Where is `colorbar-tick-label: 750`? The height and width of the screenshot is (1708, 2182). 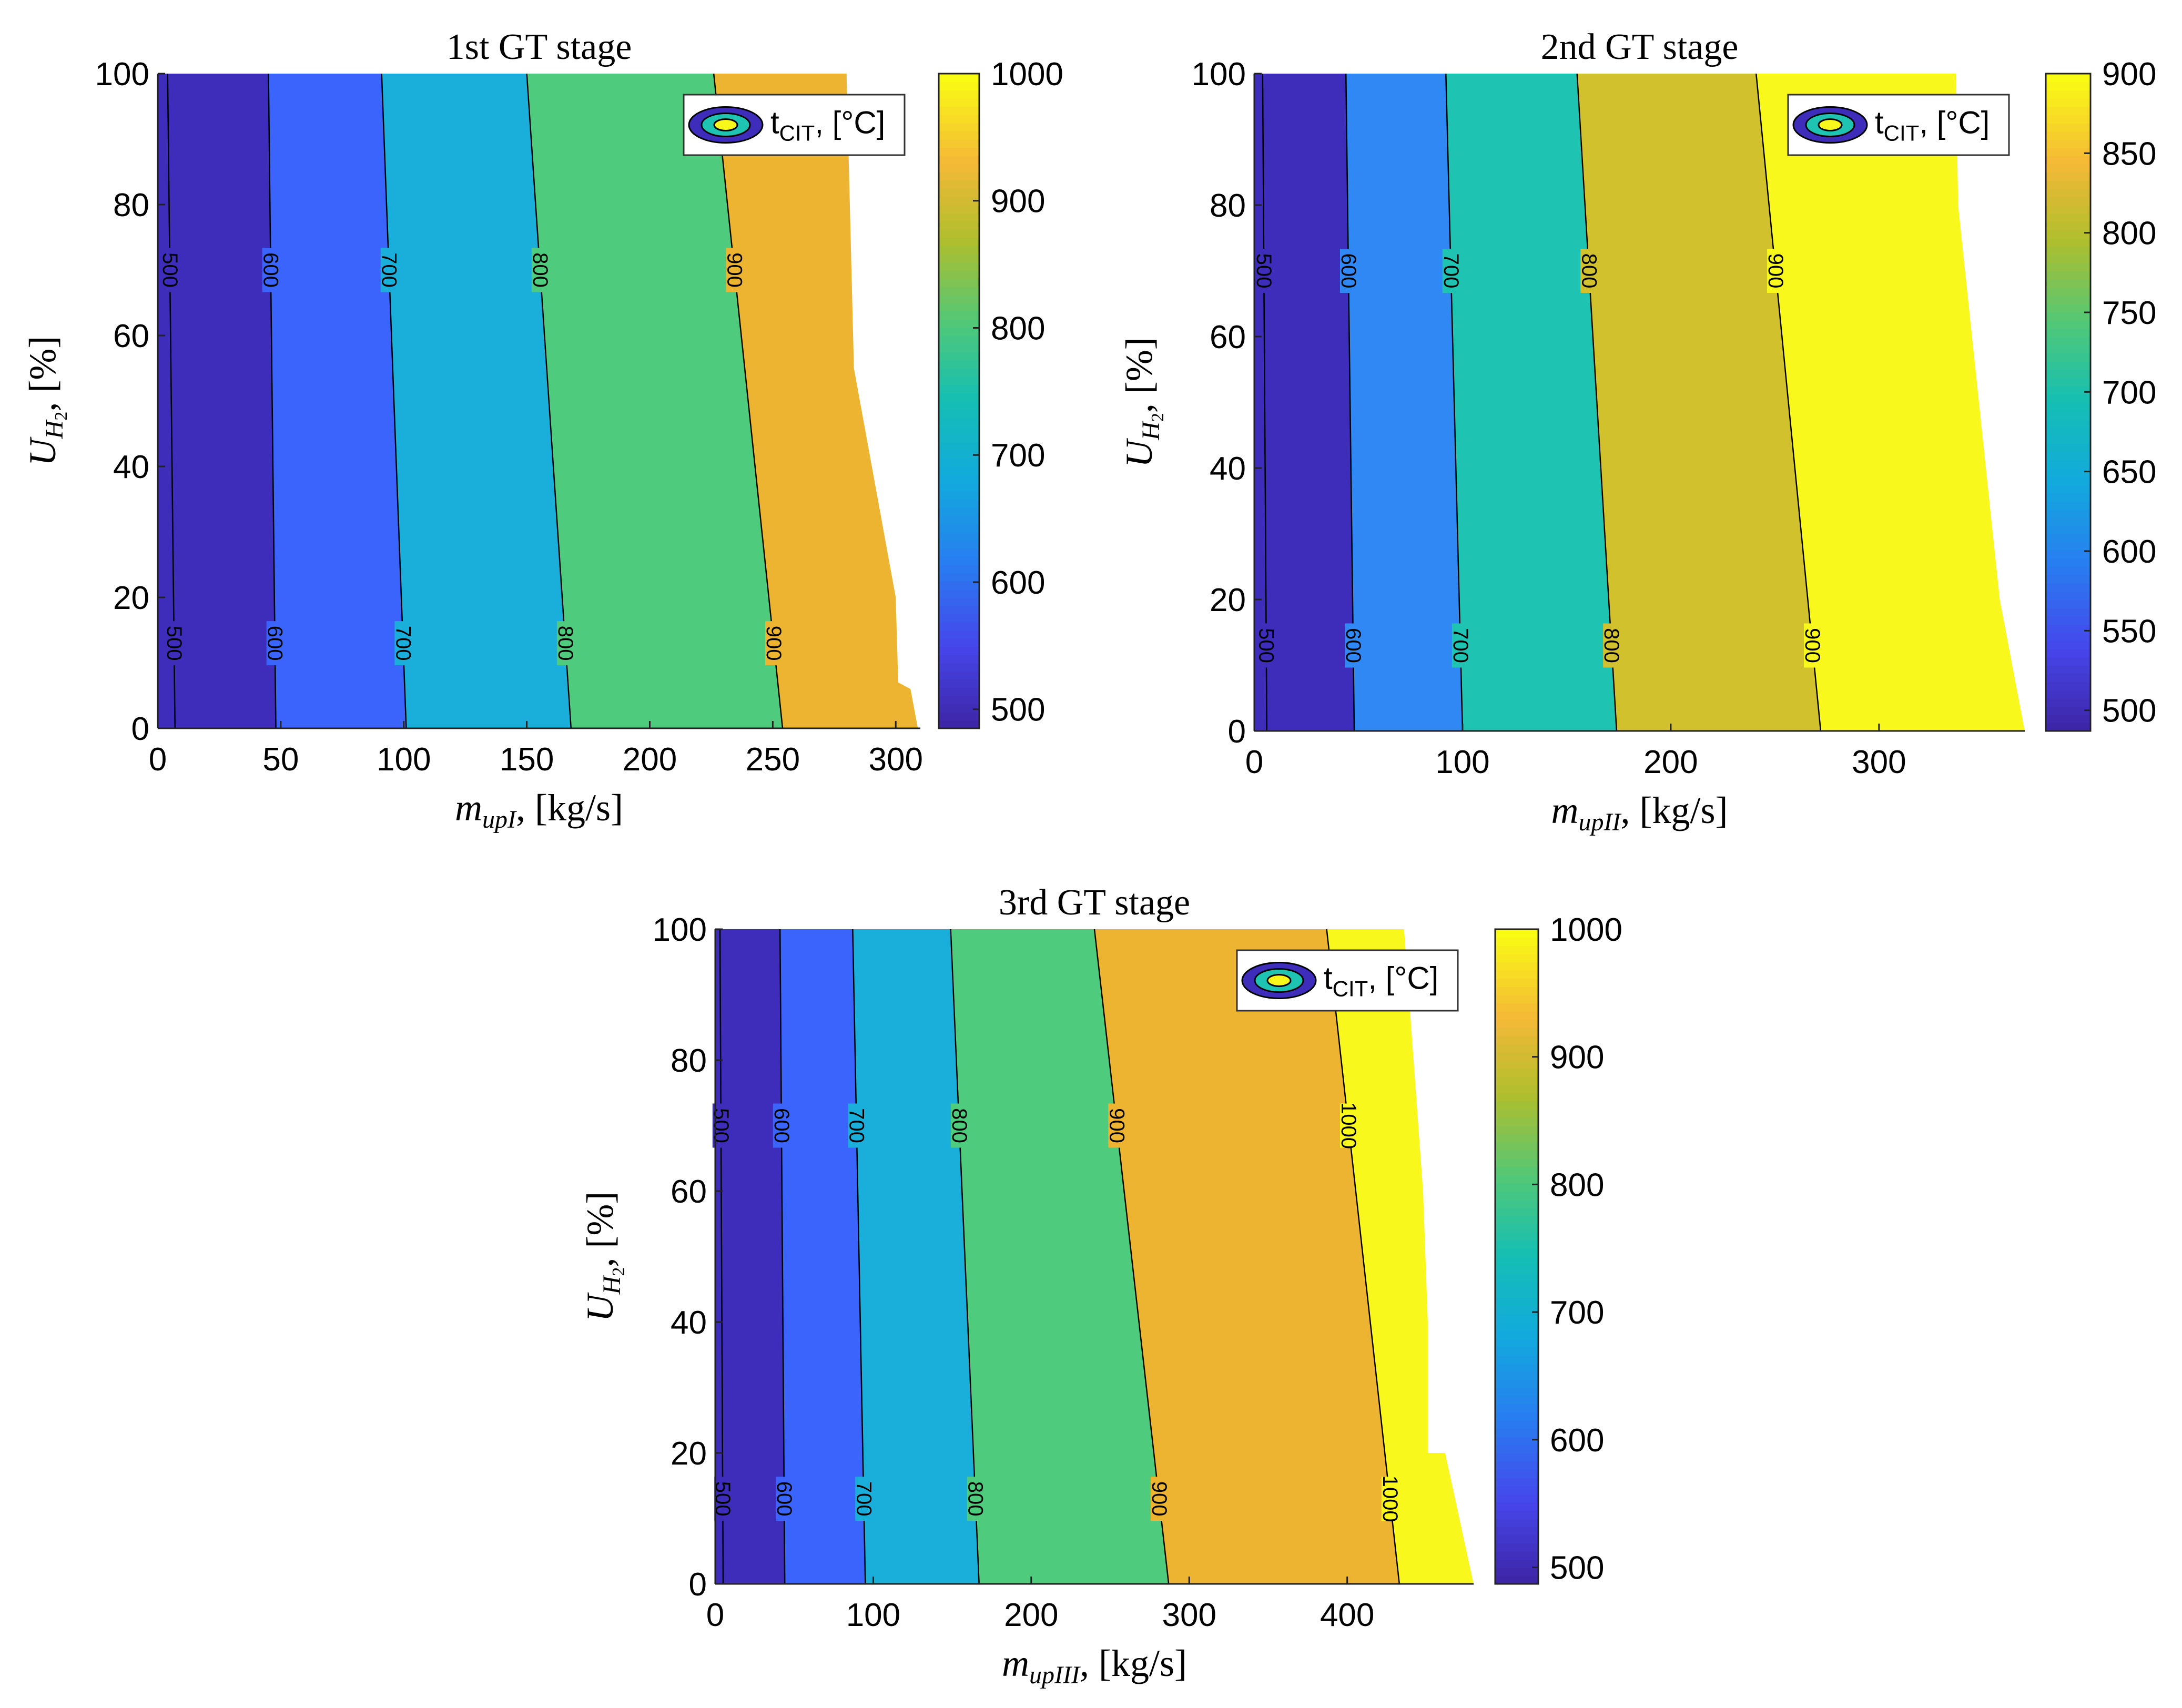
colorbar-tick-label: 750 is located at coordinates (2129, 313).